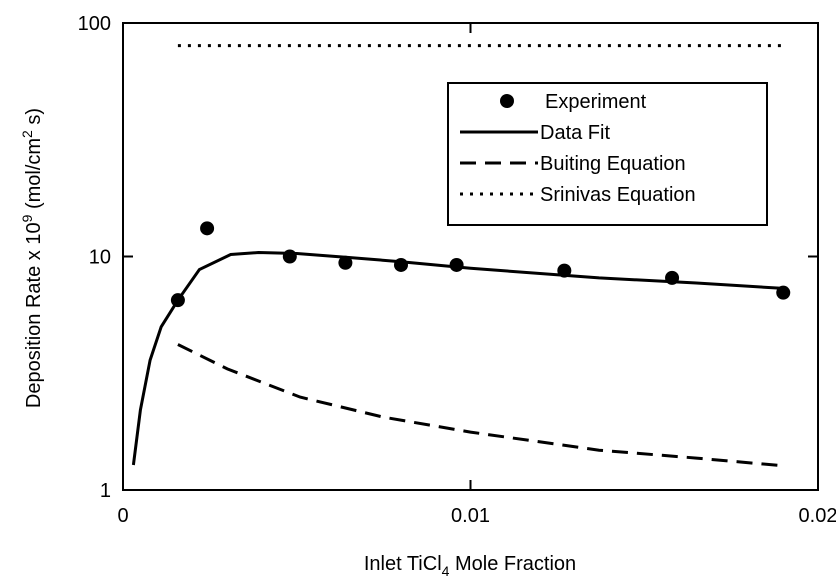  Describe the element at coordinates (105, 491) in the screenshot. I see `y-tick-label: 1` at that location.